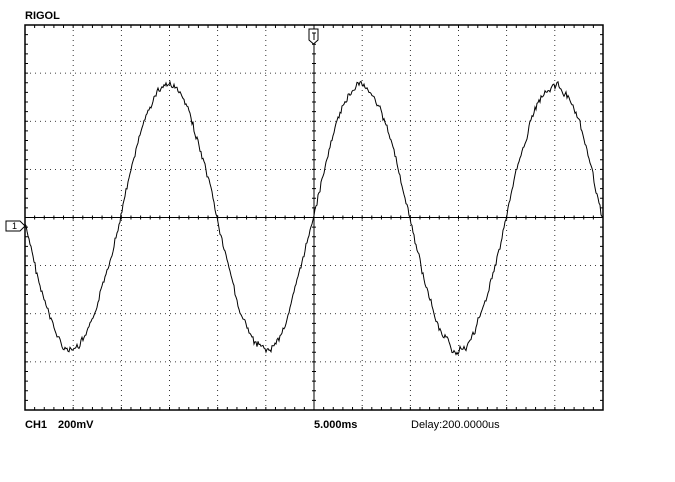  Describe the element at coordinates (42, 16) in the screenshot. I see `brand: RIGOL` at that location.